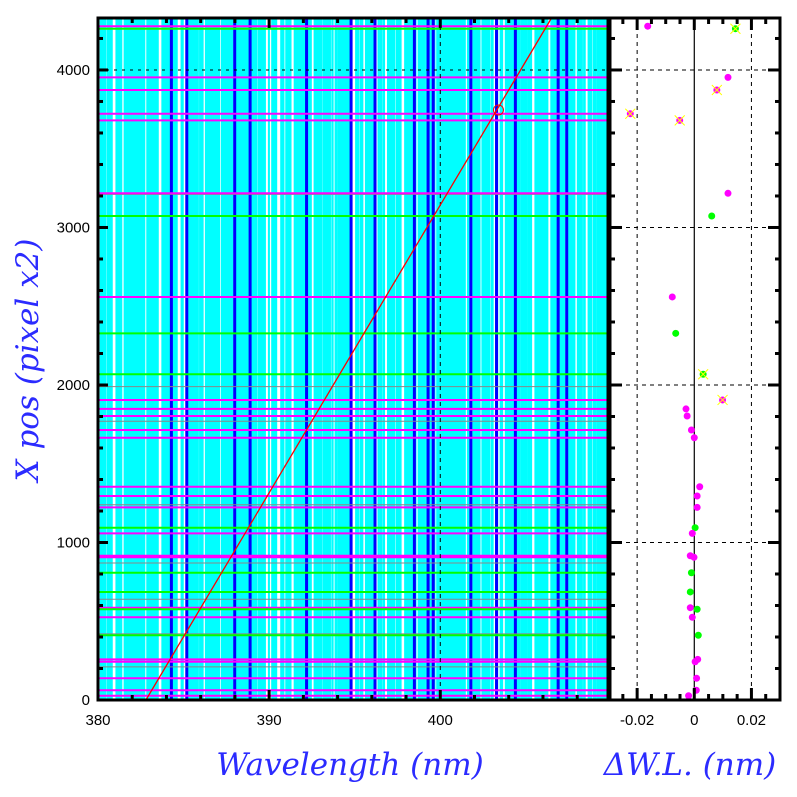 The height and width of the screenshot is (797, 797). Describe the element at coordinates (690, 765) in the screenshot. I see `x-axis-label-residual: ΔW.L. (nm)` at that location.